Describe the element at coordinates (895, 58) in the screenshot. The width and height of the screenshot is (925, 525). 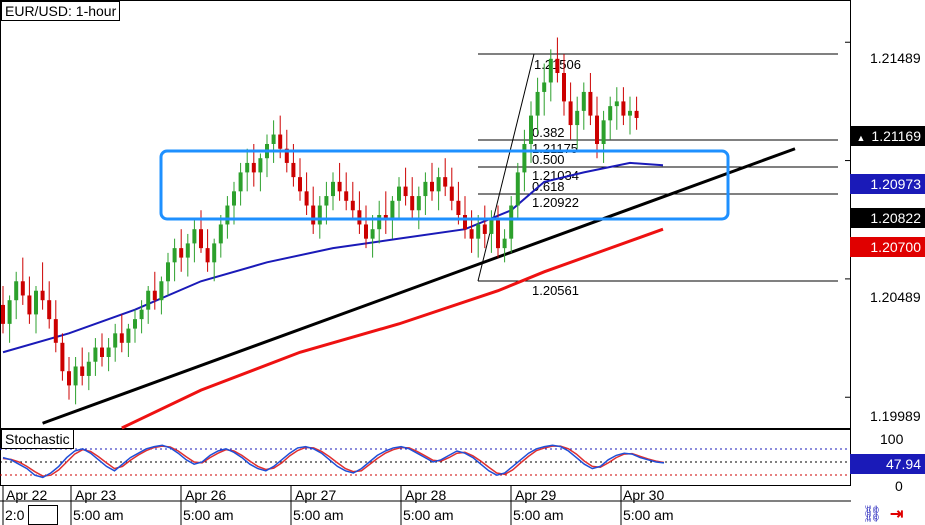
I see `price-label-1: 1.21489` at that location.